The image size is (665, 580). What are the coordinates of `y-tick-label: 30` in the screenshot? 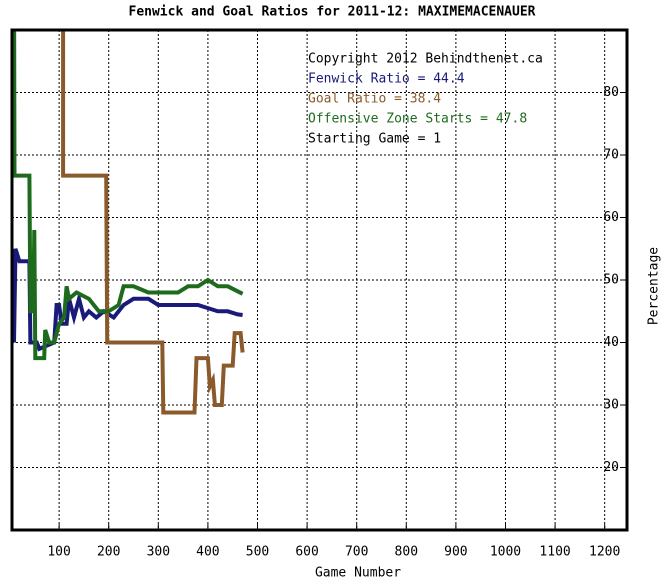 It's located at (611, 405).